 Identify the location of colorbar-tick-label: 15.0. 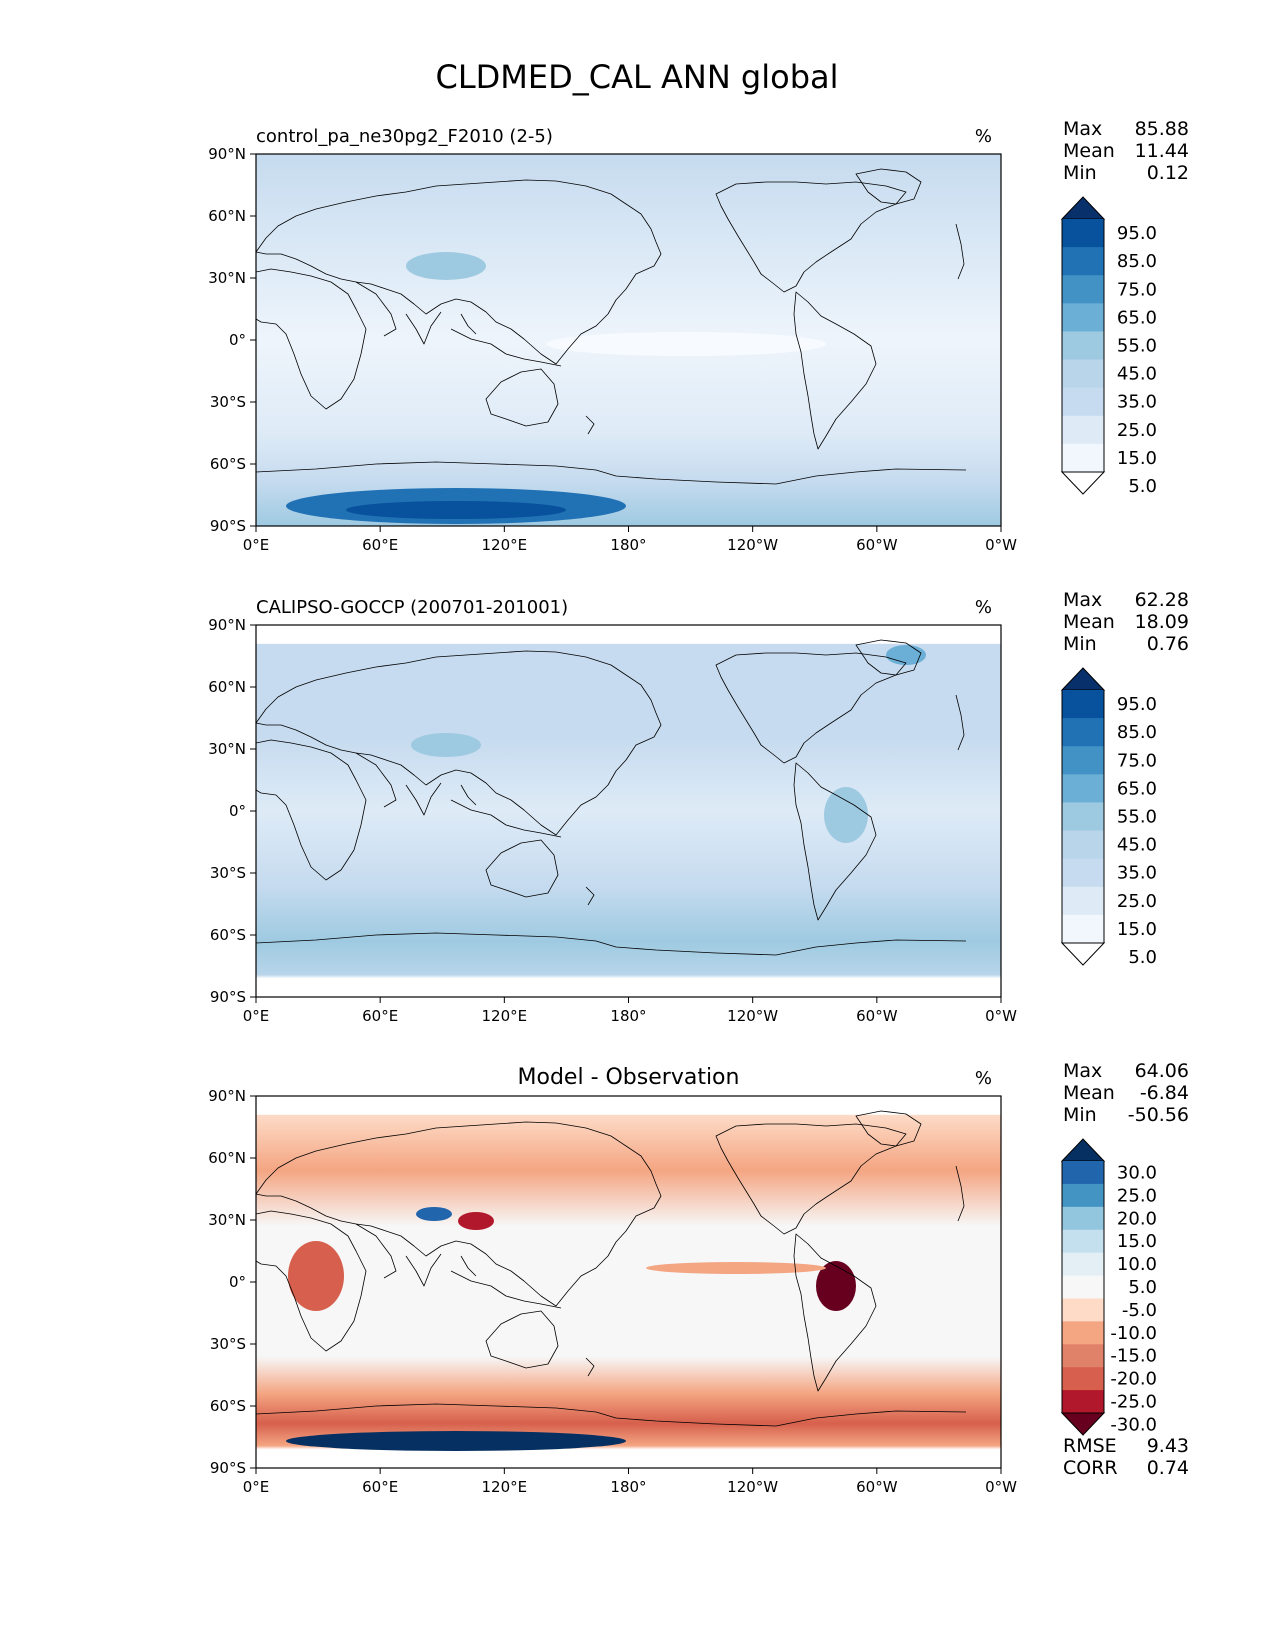
(1137, 458).